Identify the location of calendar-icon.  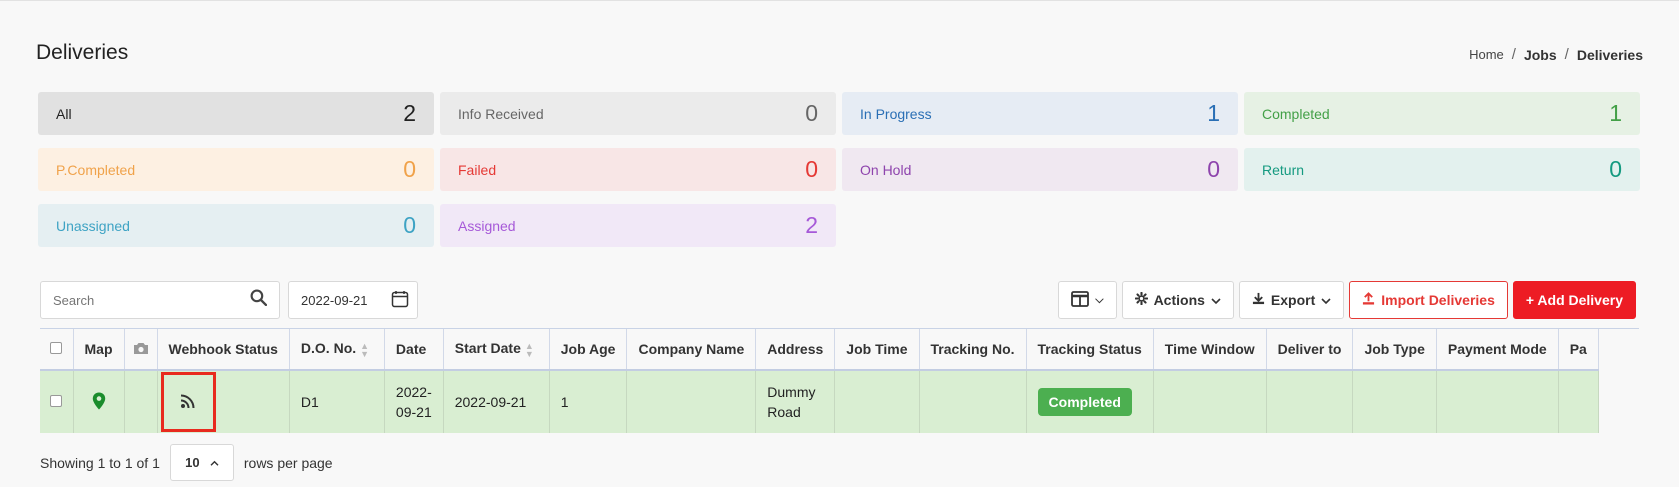
(400, 300).